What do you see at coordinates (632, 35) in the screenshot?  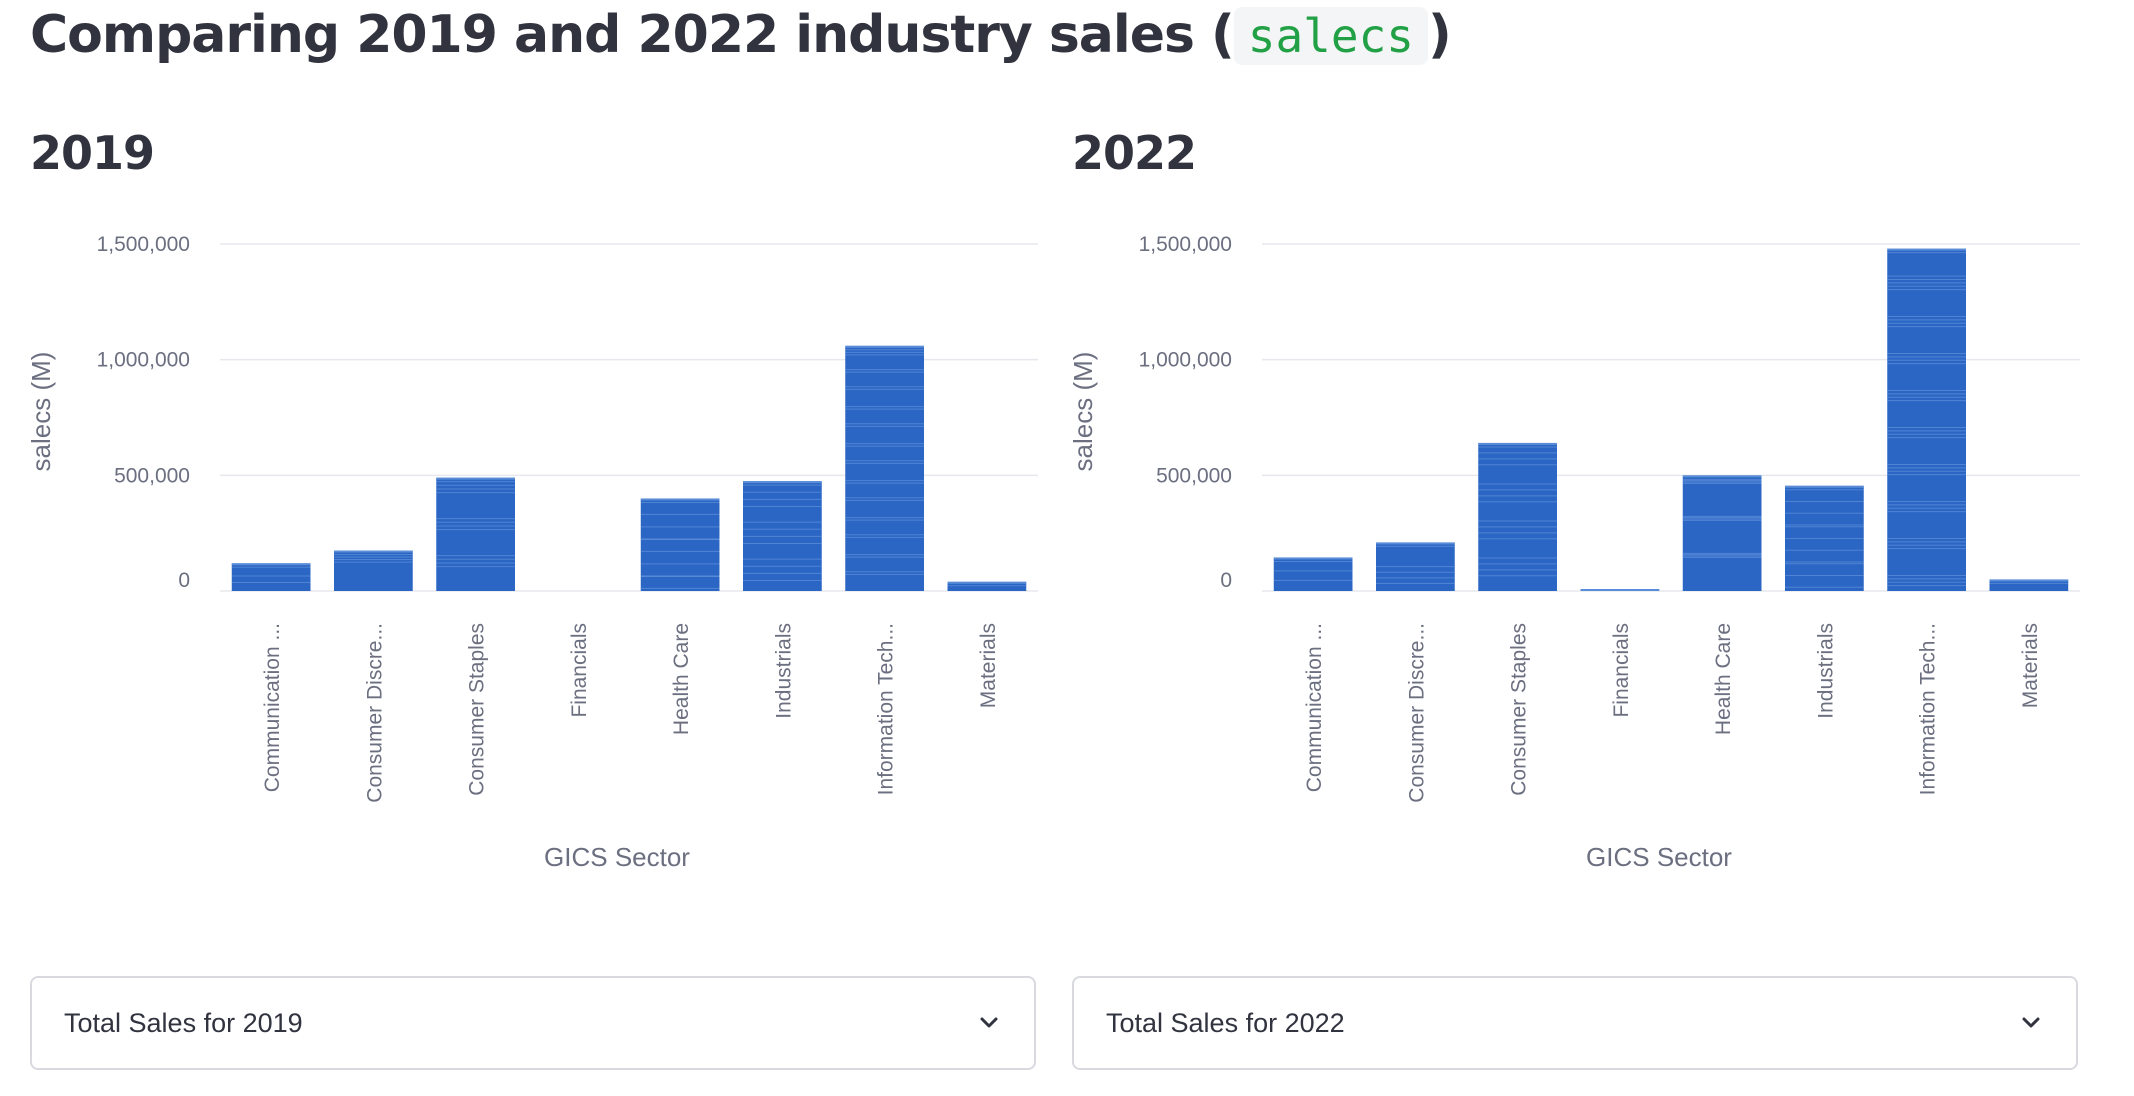 I see `page-title-text: Comparing 2019 and 2022 industry sales (` at bounding box center [632, 35].